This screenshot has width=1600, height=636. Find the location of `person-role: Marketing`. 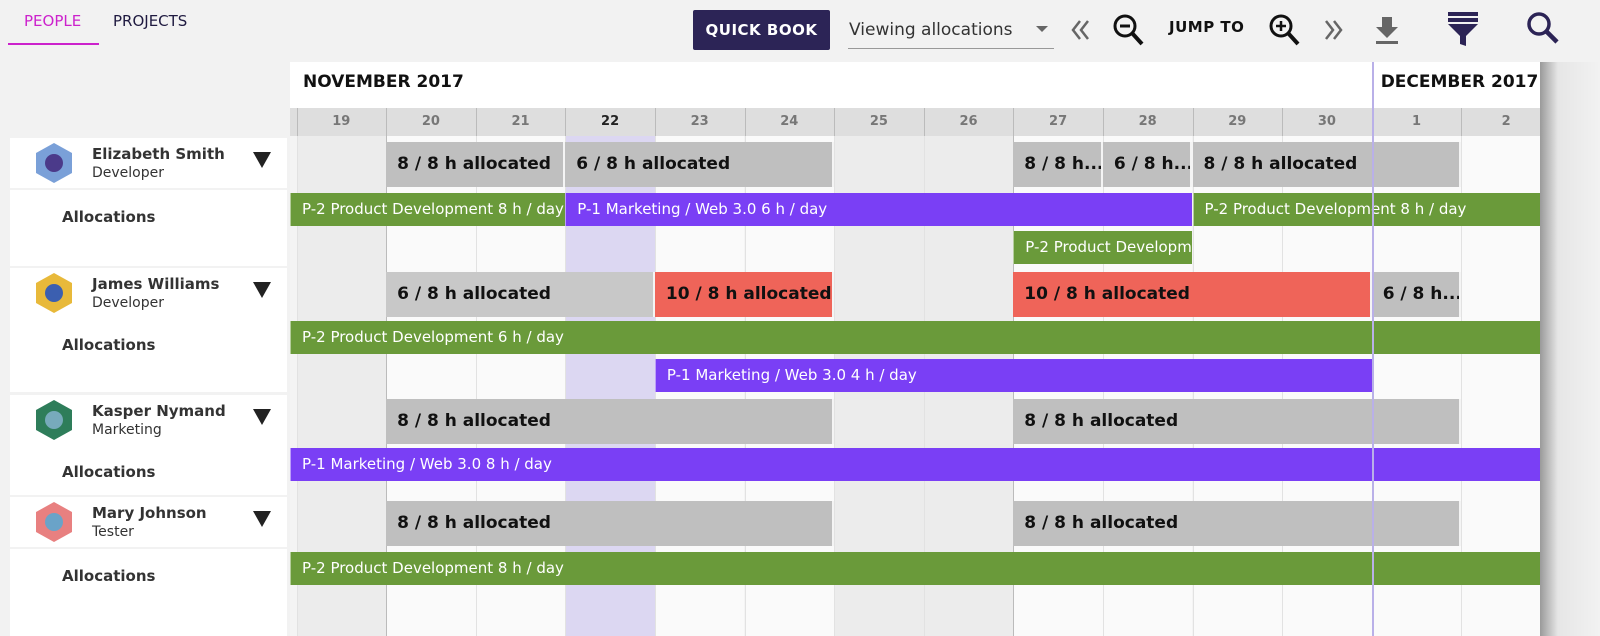

person-role: Marketing is located at coordinates (127, 430).